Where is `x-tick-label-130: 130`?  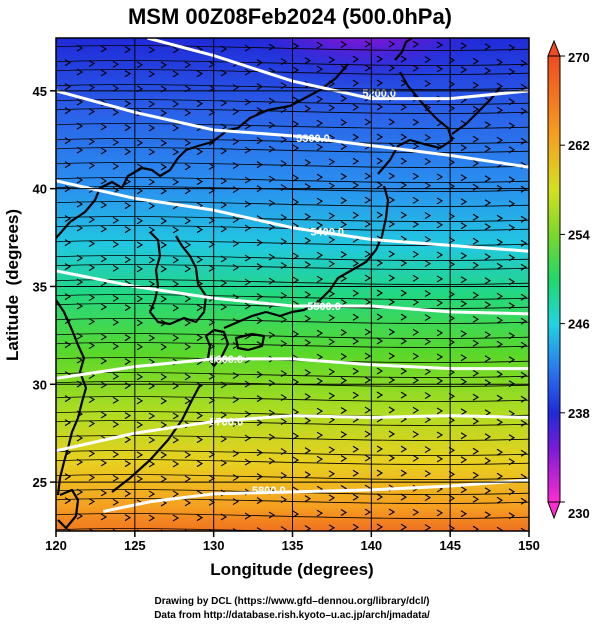
x-tick-label-130: 130 is located at coordinates (214, 545).